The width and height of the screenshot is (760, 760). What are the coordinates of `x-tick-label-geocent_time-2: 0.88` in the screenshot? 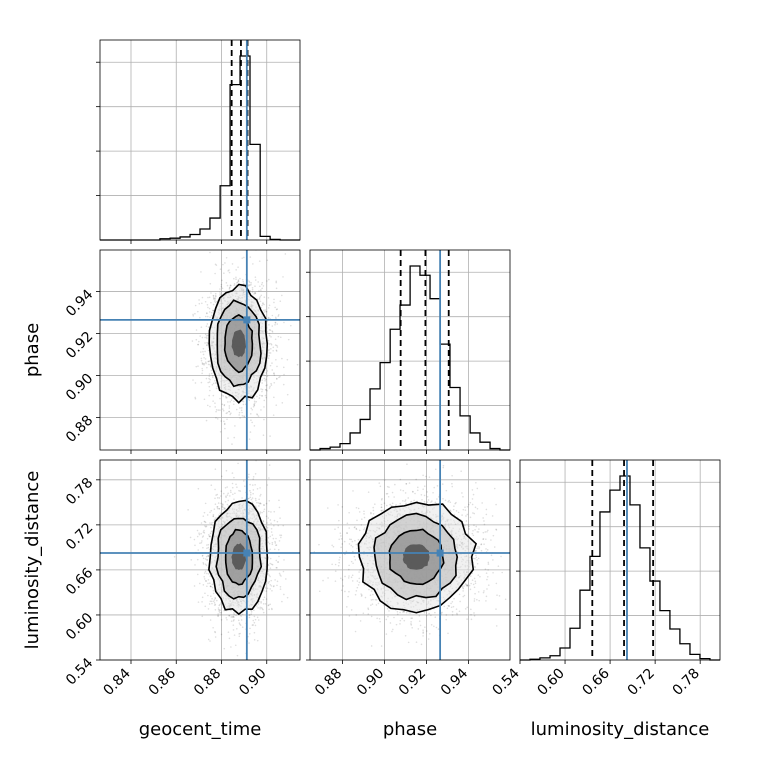 It's located at (207, 682).